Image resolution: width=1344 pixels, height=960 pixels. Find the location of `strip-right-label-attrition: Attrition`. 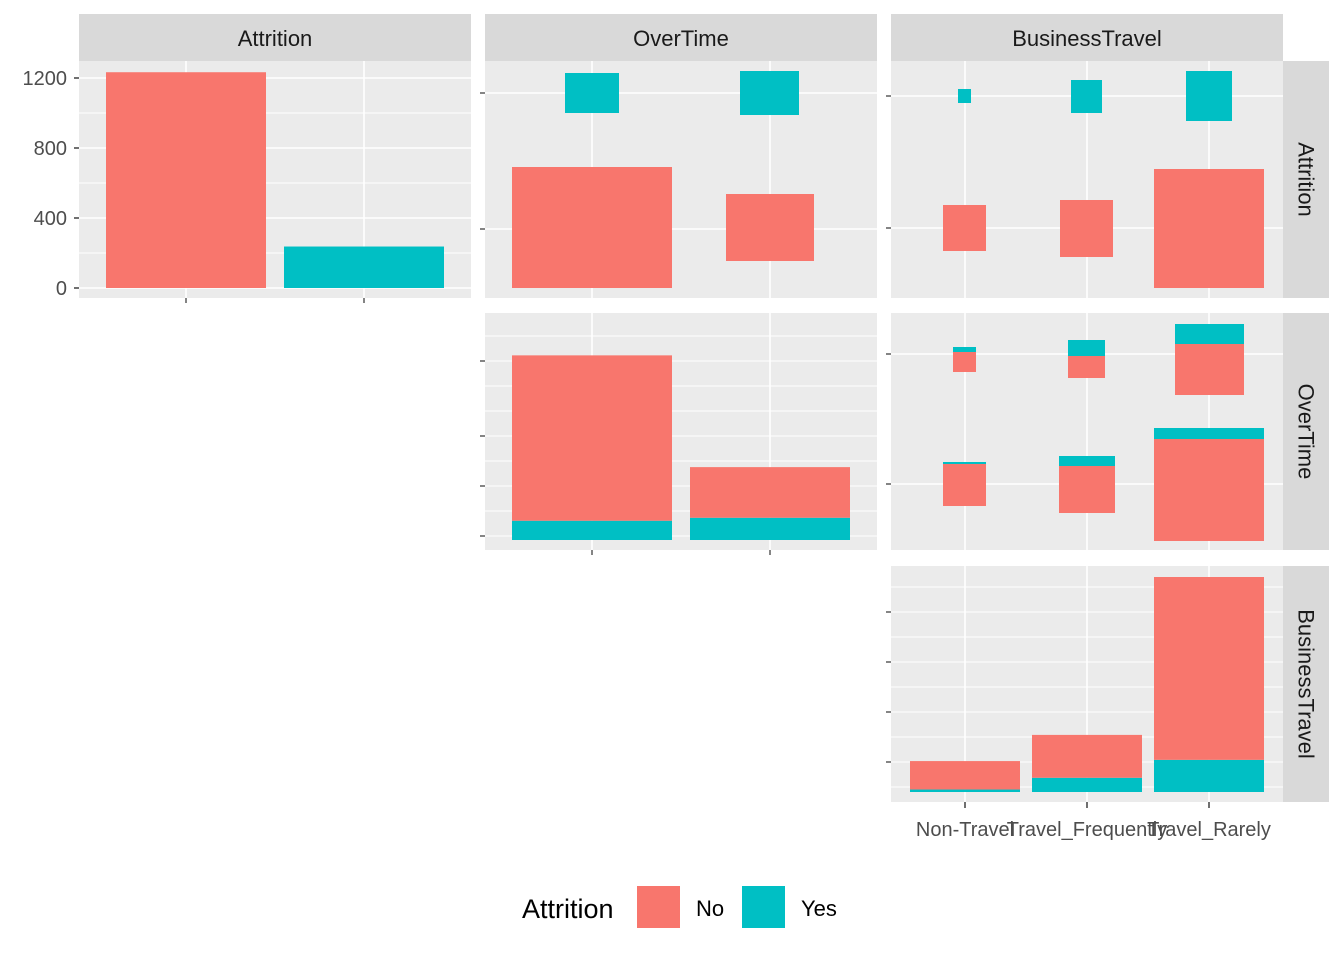

strip-right-label-attrition: Attrition is located at coordinates (1306, 179).